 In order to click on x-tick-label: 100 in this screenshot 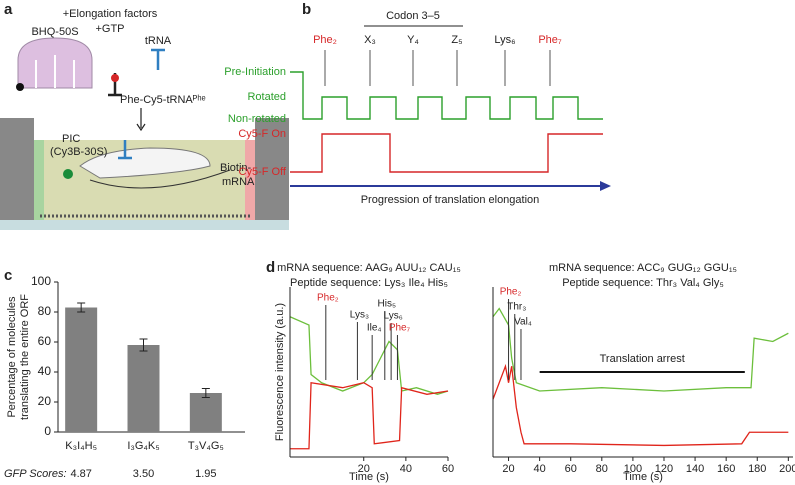, I will do `click(633, 469)`.